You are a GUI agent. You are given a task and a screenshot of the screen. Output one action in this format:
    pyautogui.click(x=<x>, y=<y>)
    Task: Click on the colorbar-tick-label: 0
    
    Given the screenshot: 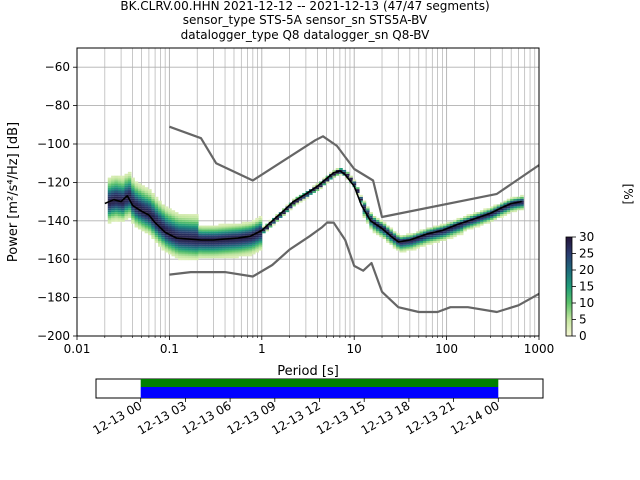 What is the action you would take?
    pyautogui.click(x=583, y=336)
    